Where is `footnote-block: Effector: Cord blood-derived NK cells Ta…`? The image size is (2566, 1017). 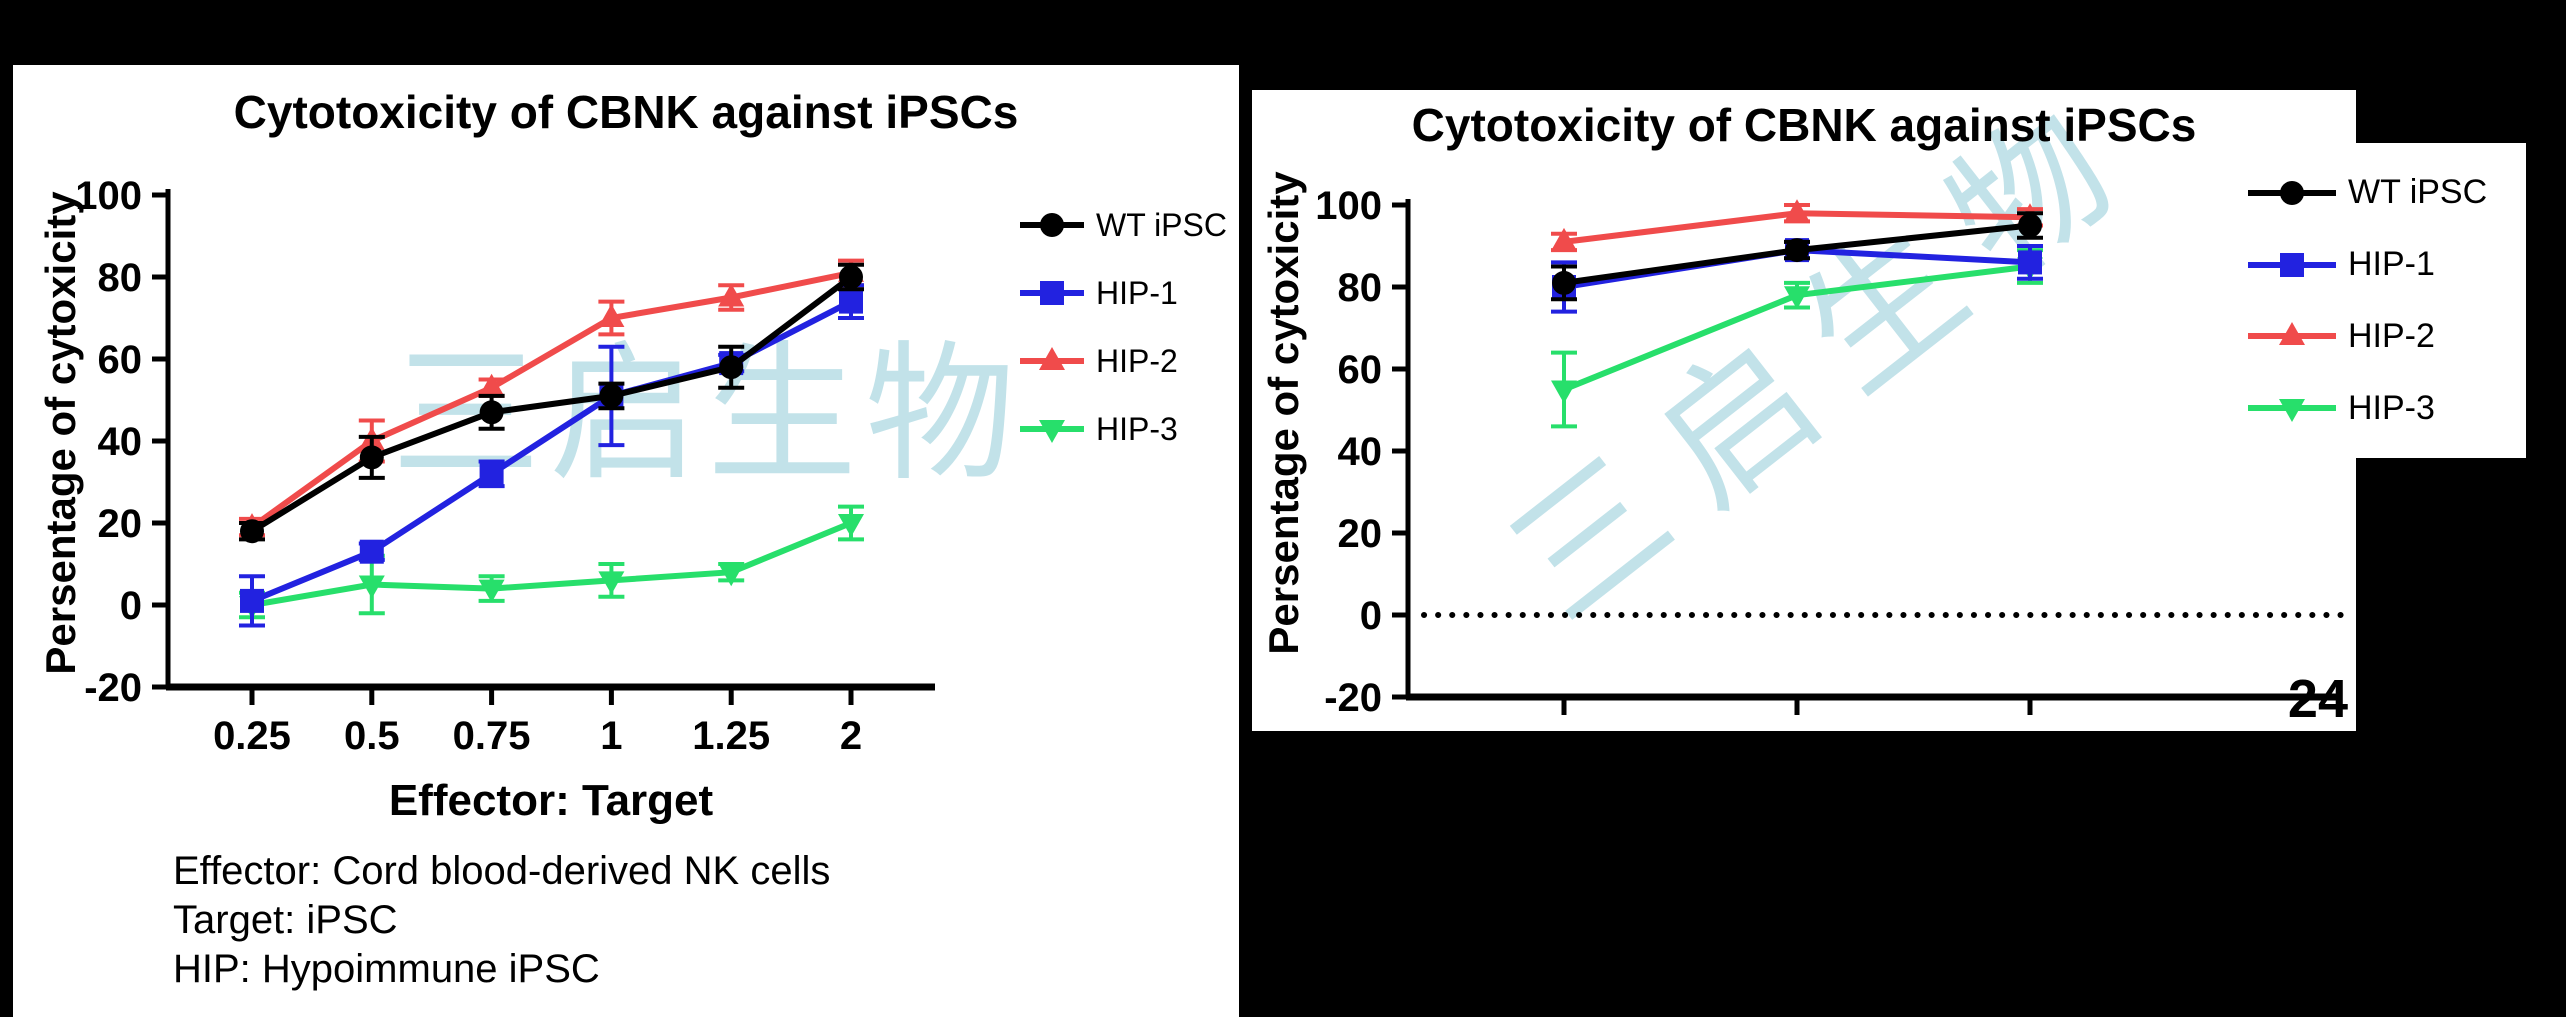
footnote-block: Effector: Cord blood-derived NK cells Ta… is located at coordinates (501, 920).